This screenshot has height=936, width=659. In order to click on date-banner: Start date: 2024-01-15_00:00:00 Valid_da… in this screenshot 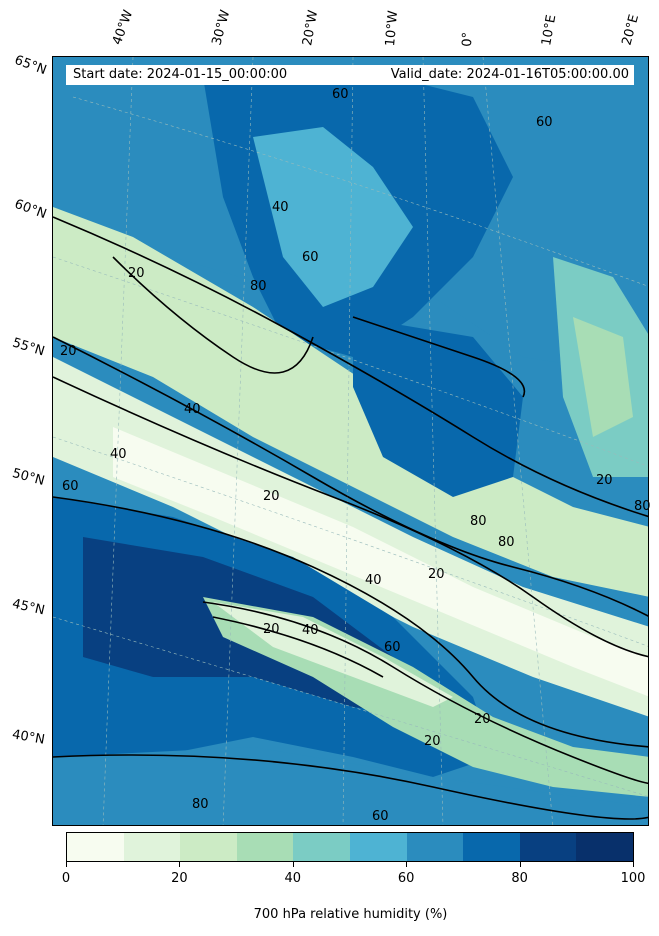, I will do `click(350, 75)`.